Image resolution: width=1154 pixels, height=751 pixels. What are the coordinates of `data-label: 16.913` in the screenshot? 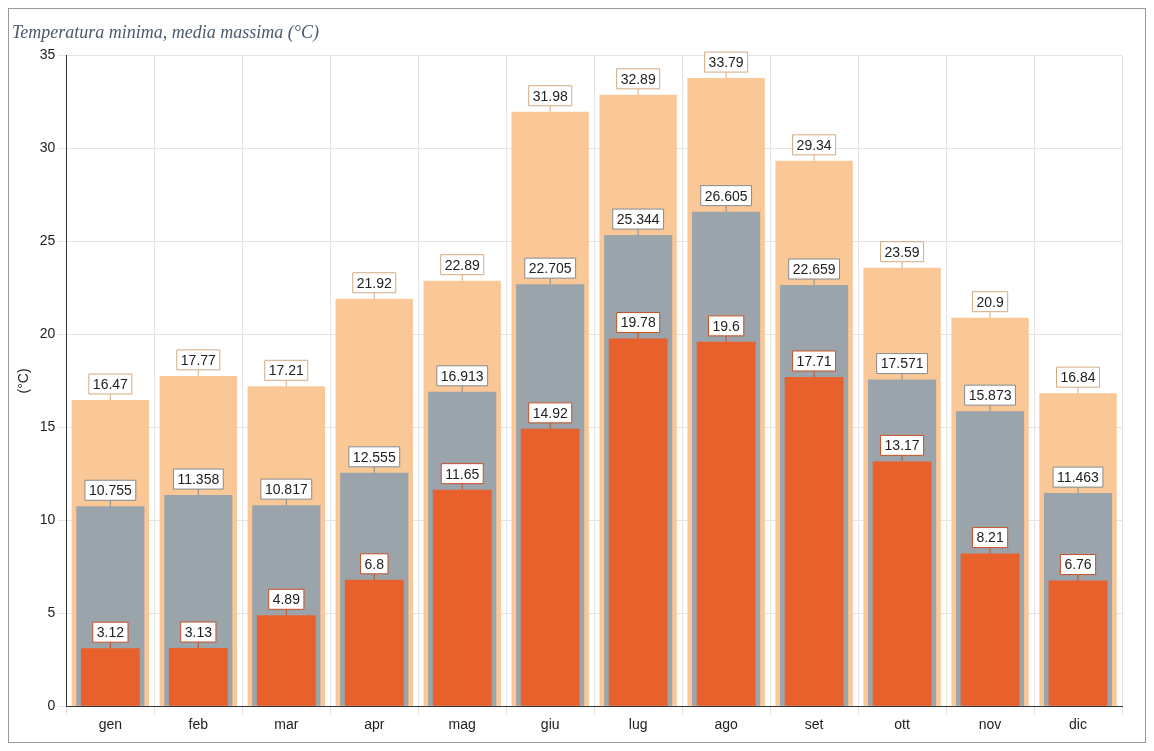 It's located at (462, 375).